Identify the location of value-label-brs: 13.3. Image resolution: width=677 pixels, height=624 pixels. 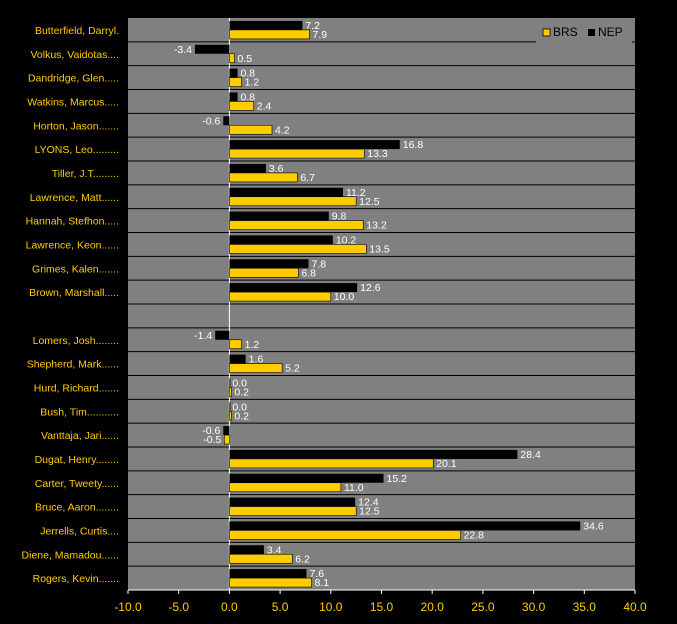
(377, 154).